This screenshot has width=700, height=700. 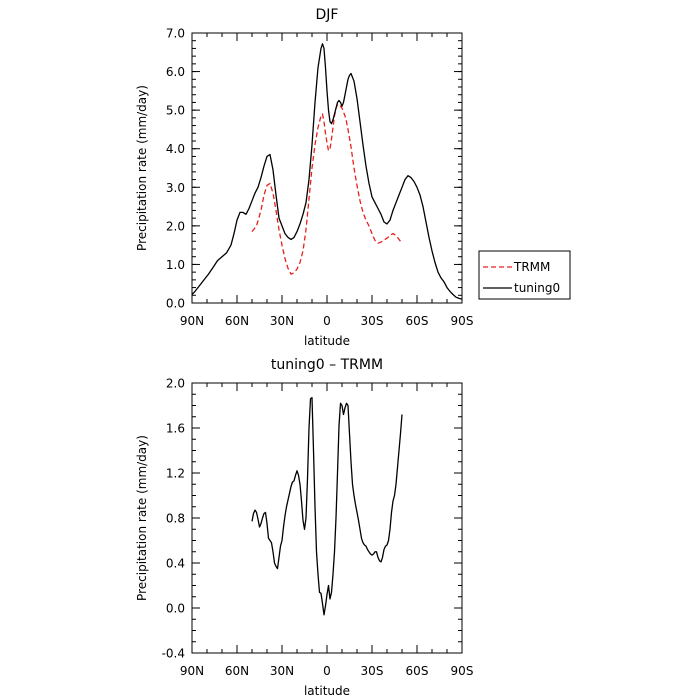 I want to click on series-line-tuning0, so click(x=327, y=171).